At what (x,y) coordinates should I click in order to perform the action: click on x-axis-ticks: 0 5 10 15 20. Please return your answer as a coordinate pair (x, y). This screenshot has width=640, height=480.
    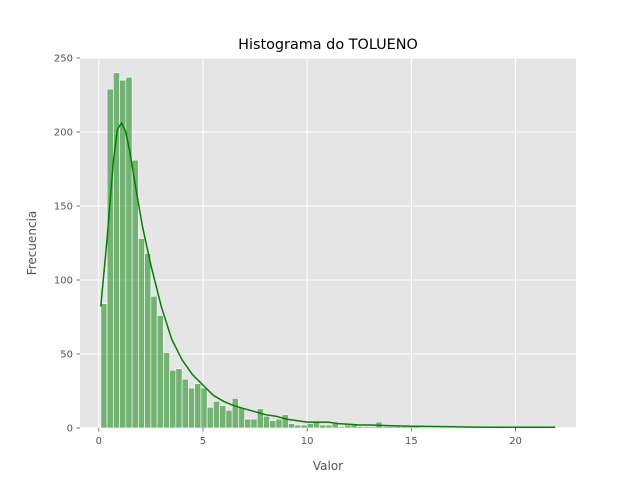
    Looking at the image, I should click on (309, 437).